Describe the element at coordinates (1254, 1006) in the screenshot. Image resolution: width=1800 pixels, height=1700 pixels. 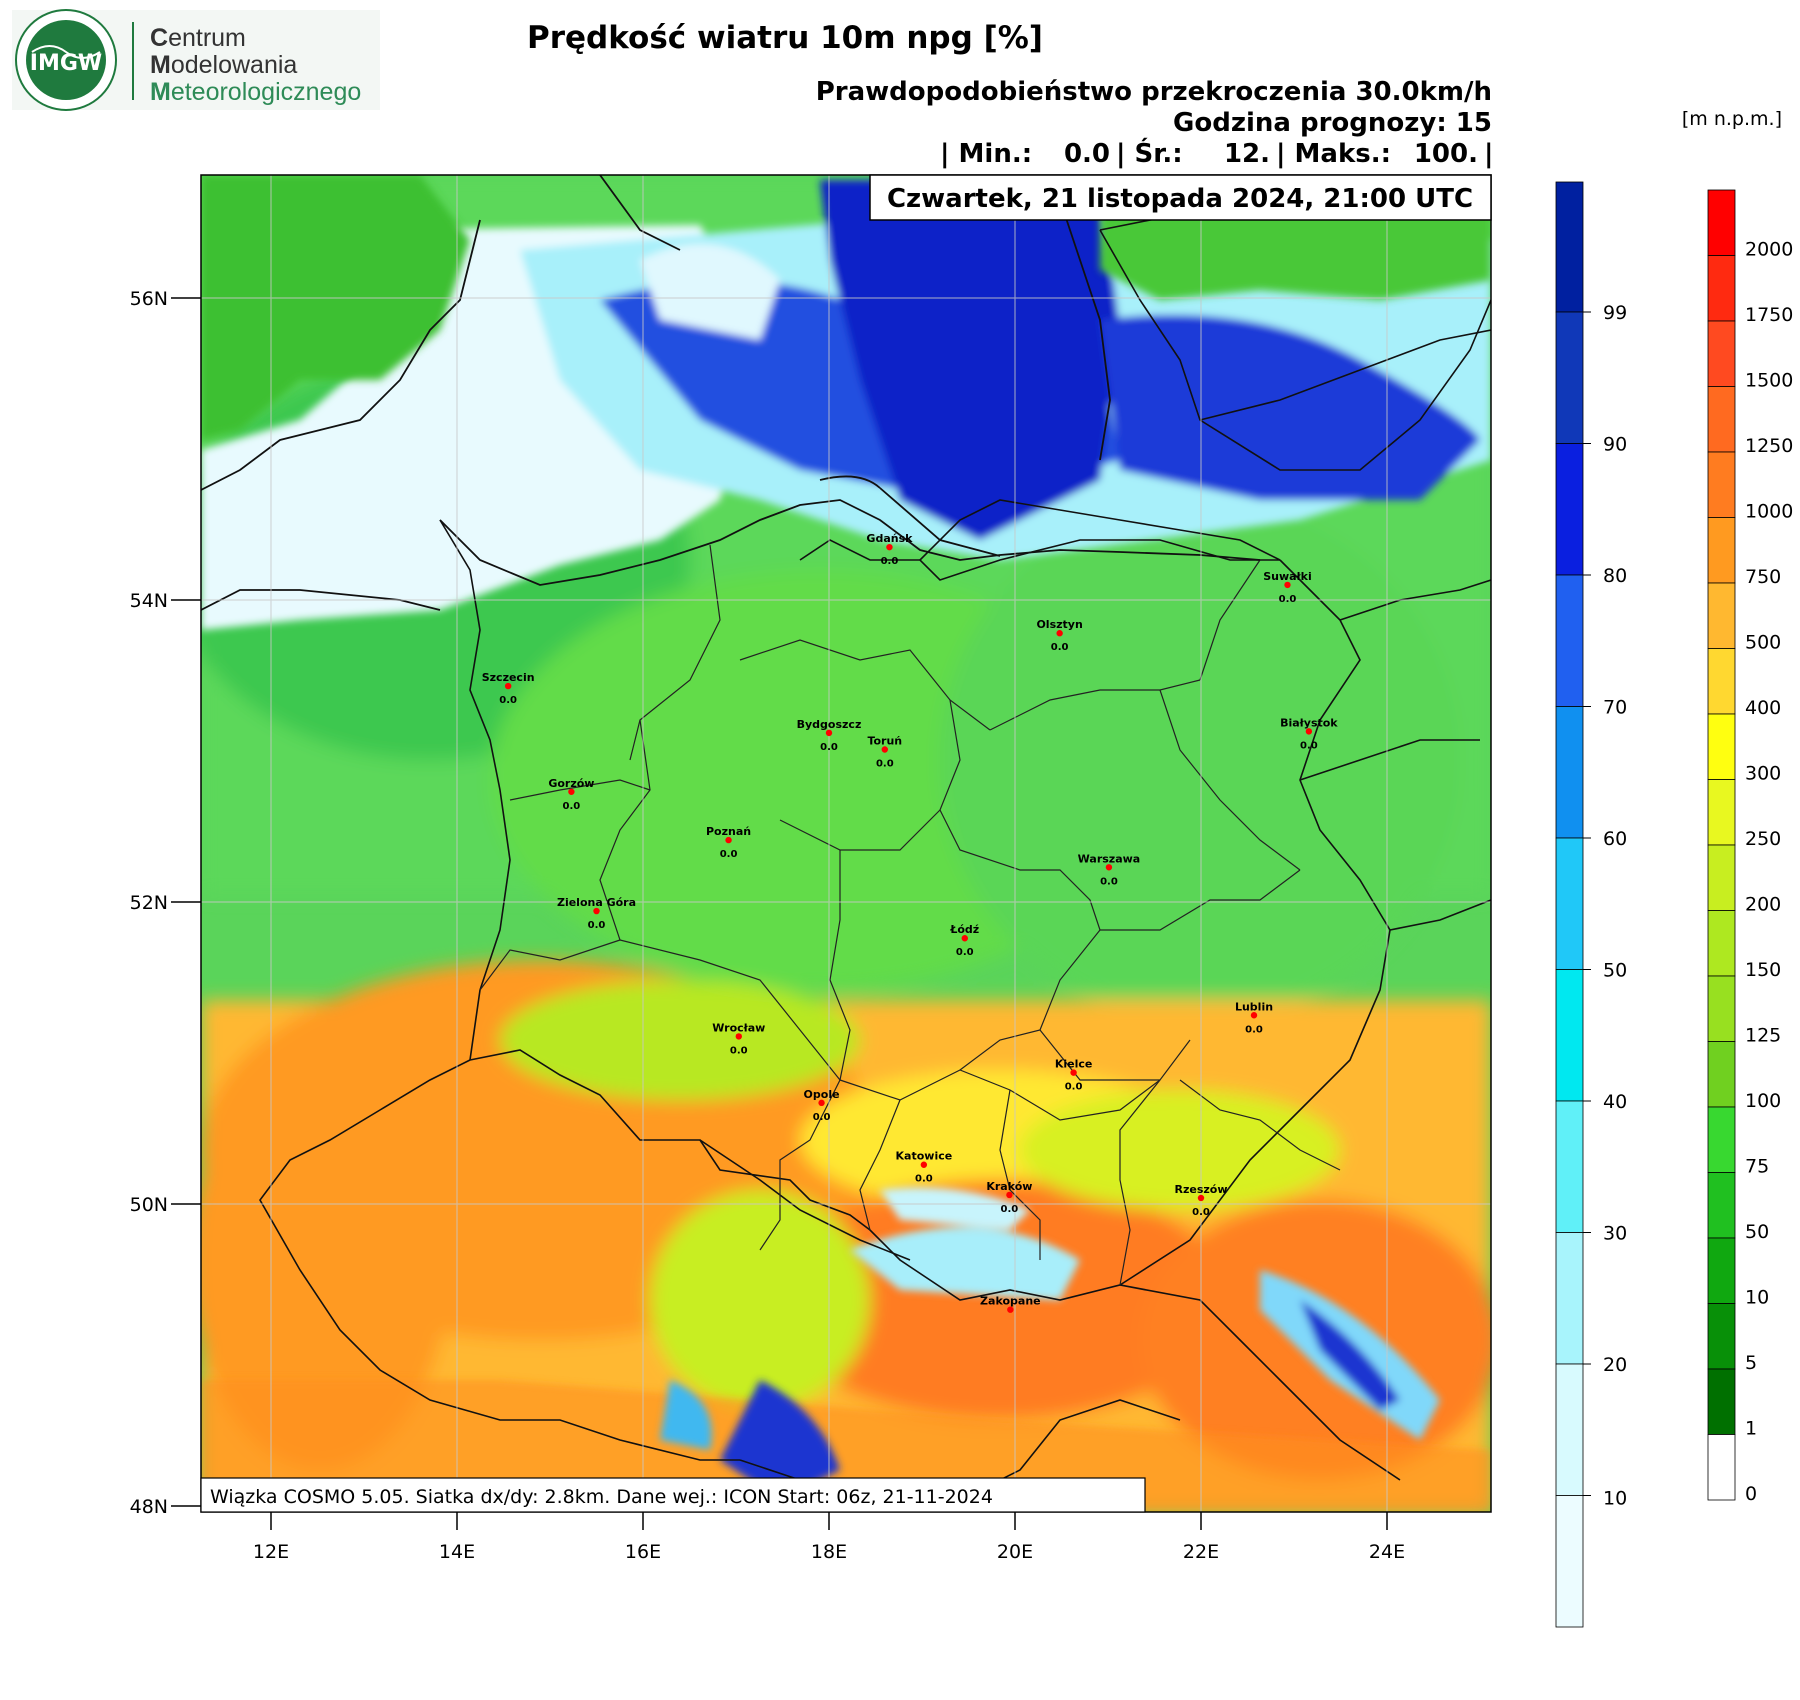
I see `city-name: Lublin` at that location.